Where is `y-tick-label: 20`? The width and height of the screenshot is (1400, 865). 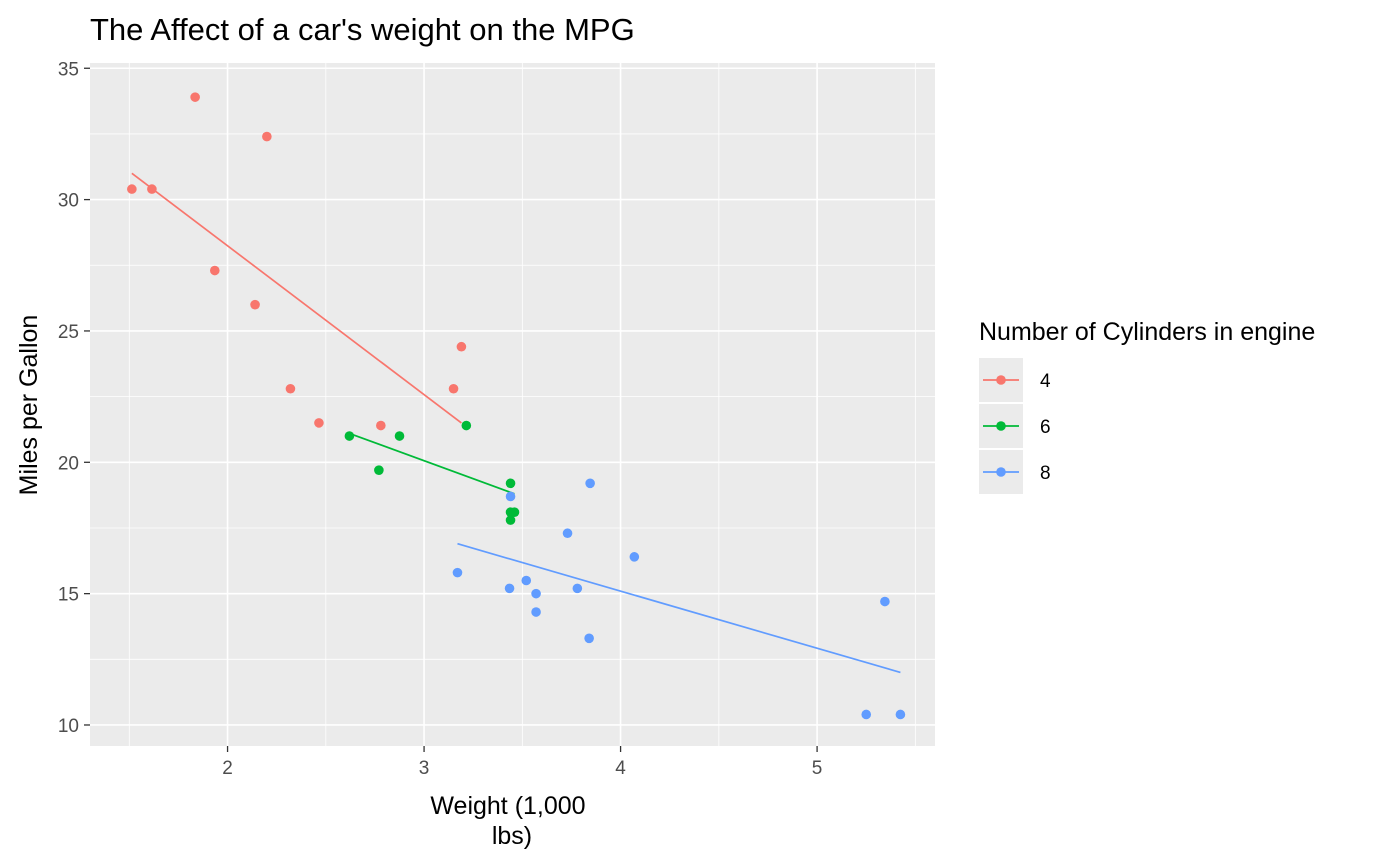
y-tick-label: 20 is located at coordinates (68, 463).